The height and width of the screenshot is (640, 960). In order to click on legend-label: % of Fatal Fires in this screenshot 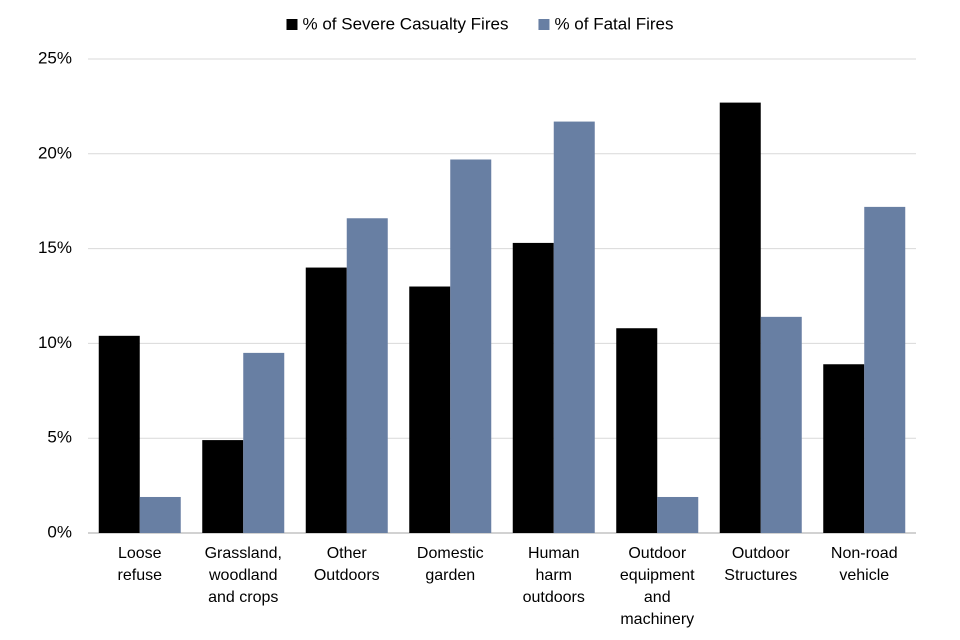, I will do `click(613, 23)`.